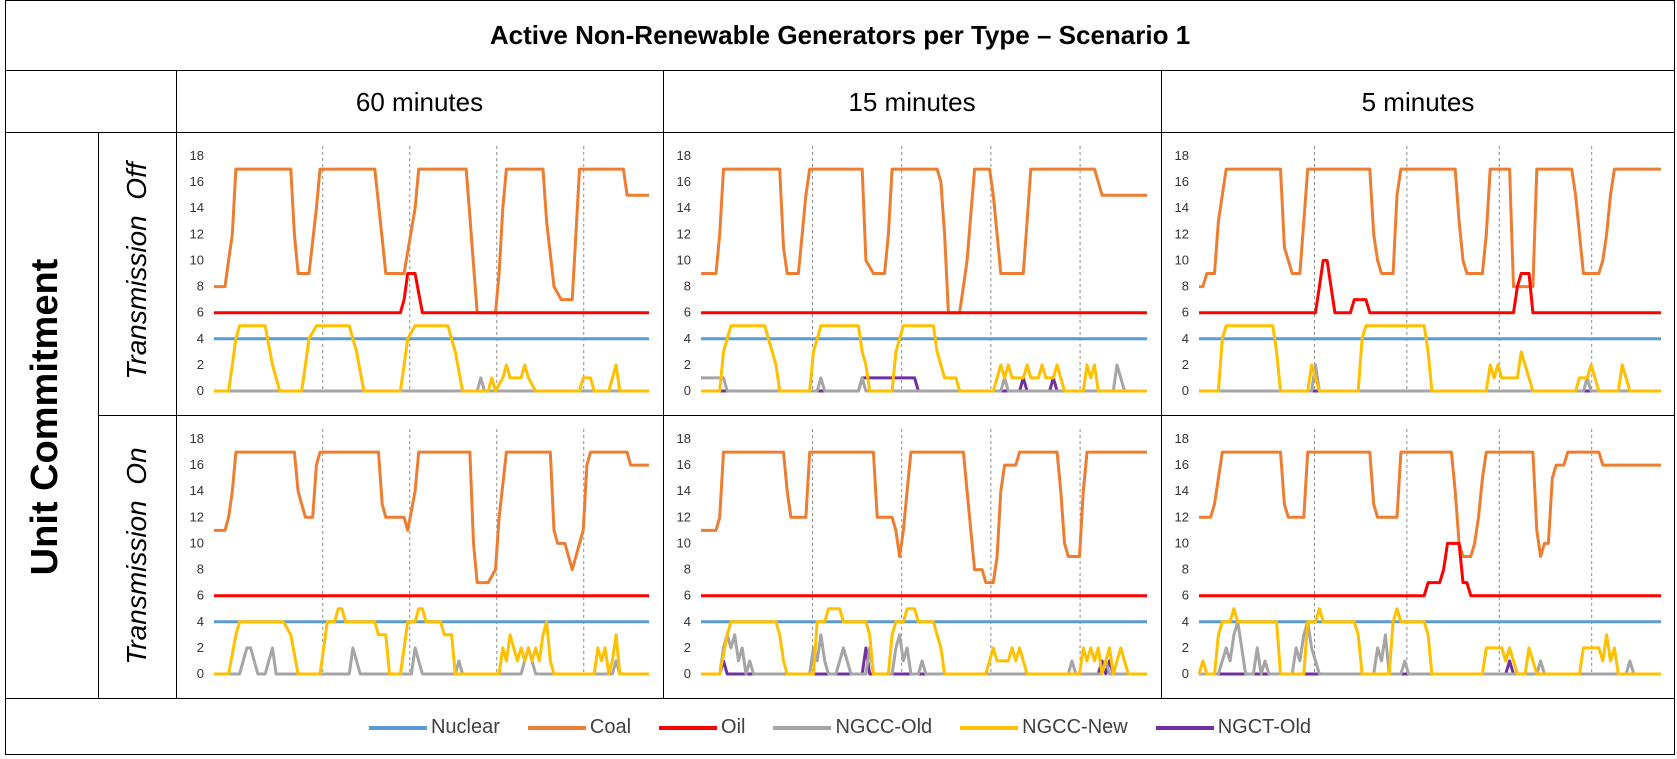  I want to click on legend-label-ngct-old: NGCT-Old, so click(1264, 727).